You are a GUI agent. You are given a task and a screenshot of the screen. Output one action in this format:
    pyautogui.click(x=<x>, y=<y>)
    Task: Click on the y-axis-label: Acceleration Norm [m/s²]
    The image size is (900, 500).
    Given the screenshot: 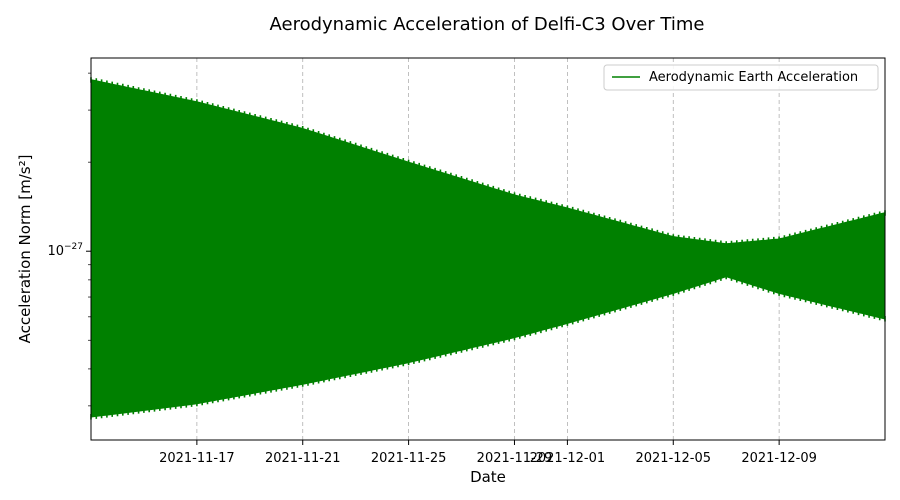 What is the action you would take?
    pyautogui.click(x=25, y=249)
    